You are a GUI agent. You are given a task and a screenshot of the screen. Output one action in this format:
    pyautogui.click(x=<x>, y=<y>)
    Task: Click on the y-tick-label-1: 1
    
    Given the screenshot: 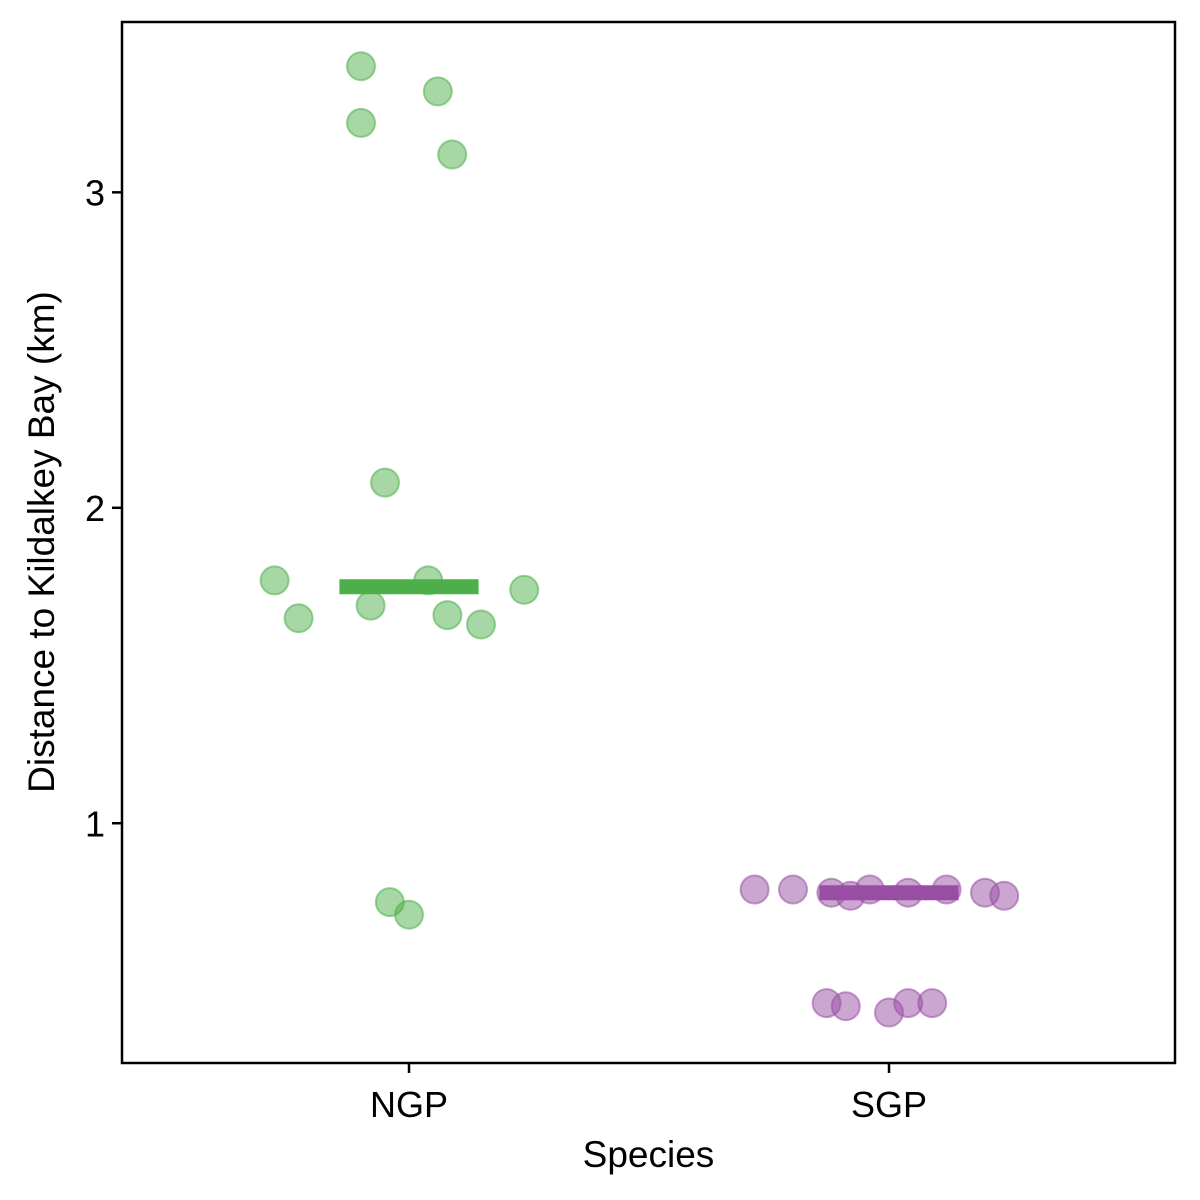 What is the action you would take?
    pyautogui.click(x=95, y=823)
    